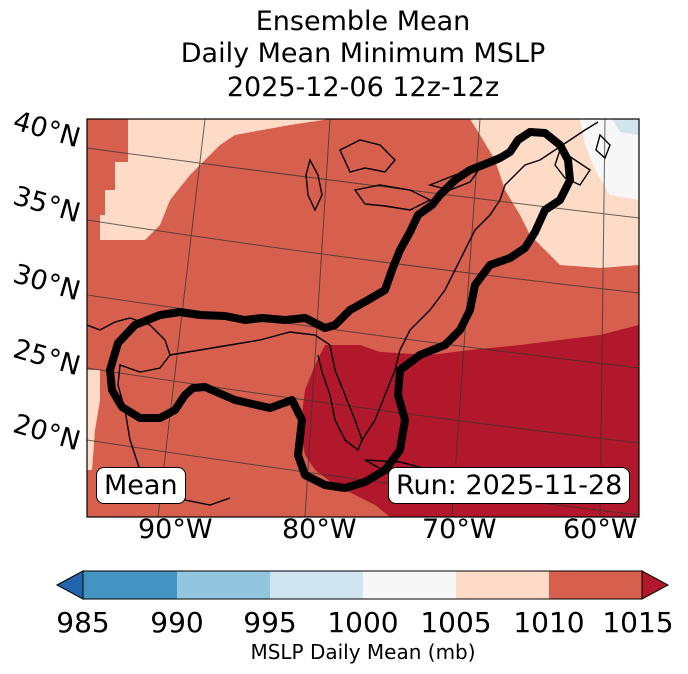 This screenshot has height=674, width=688. What do you see at coordinates (270, 622) in the screenshot?
I see `colorbar-tick-995: 995` at bounding box center [270, 622].